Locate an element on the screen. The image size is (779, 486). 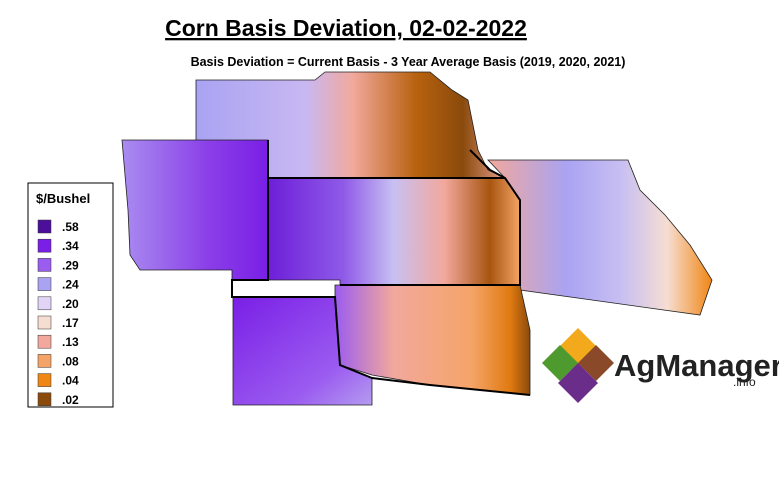
legend-box is located at coordinates (70, 295).